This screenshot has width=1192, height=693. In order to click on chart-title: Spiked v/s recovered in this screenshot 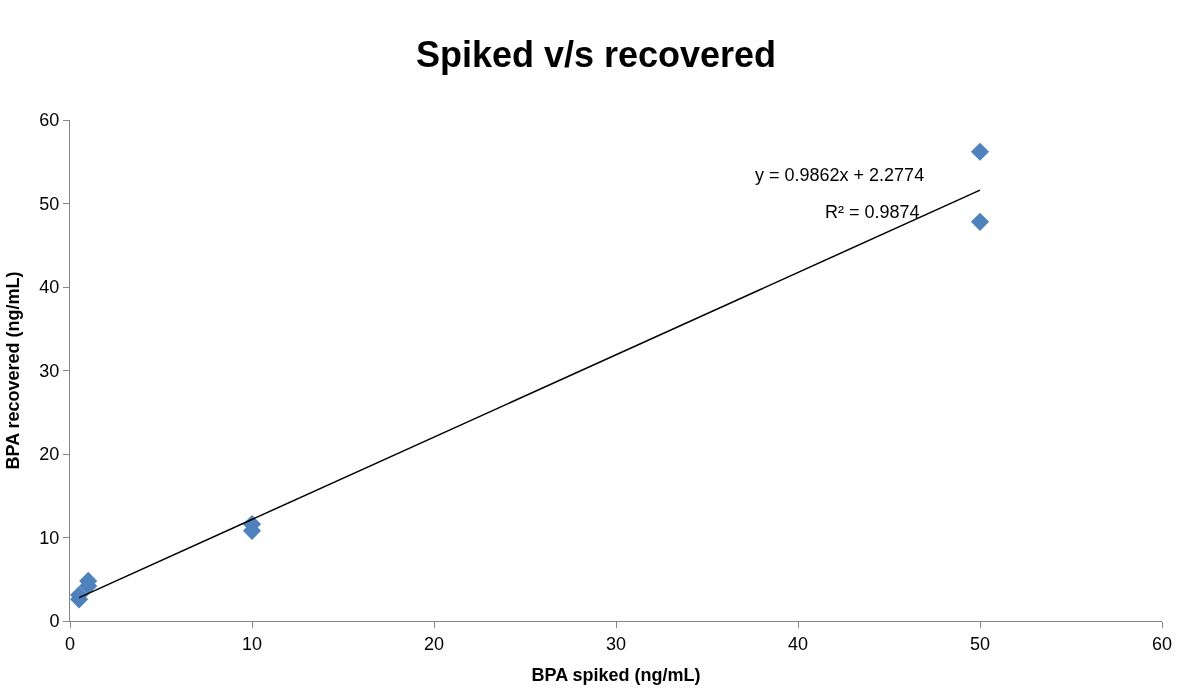, I will do `click(596, 54)`.